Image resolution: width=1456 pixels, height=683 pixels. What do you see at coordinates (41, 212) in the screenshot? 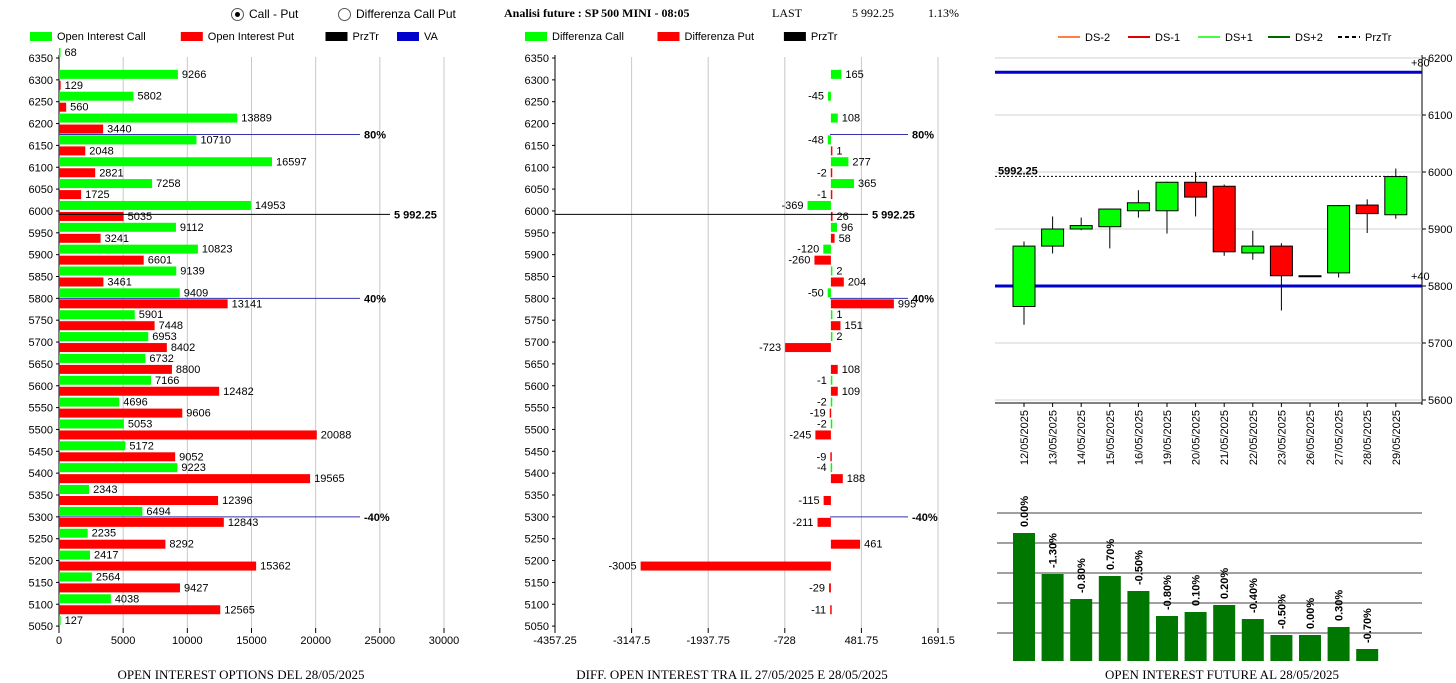
I see `ytick-label-0-7: 6000` at bounding box center [41, 212].